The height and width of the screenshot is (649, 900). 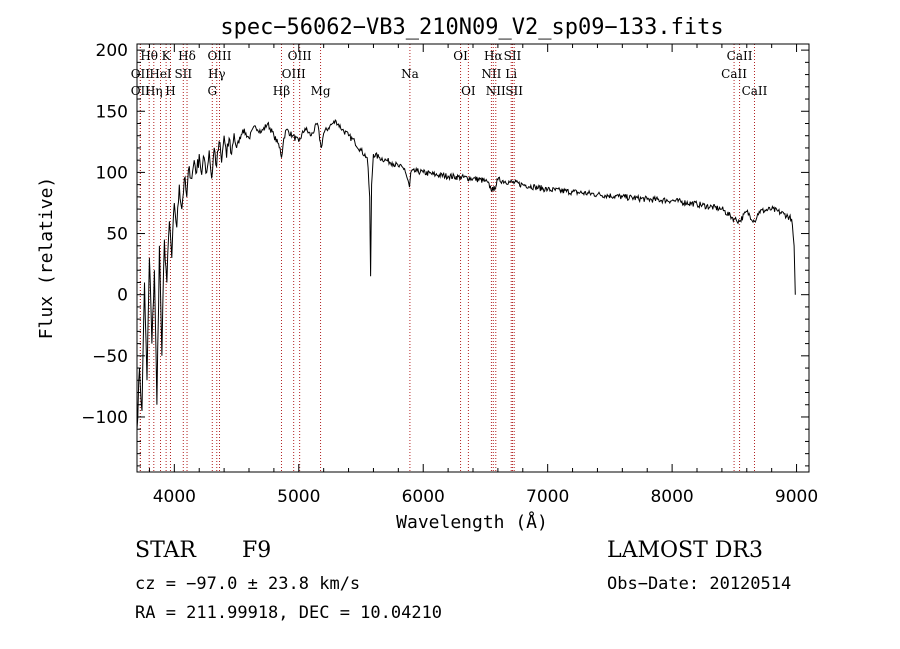 I want to click on line-label-1: OII, so click(x=141, y=74).